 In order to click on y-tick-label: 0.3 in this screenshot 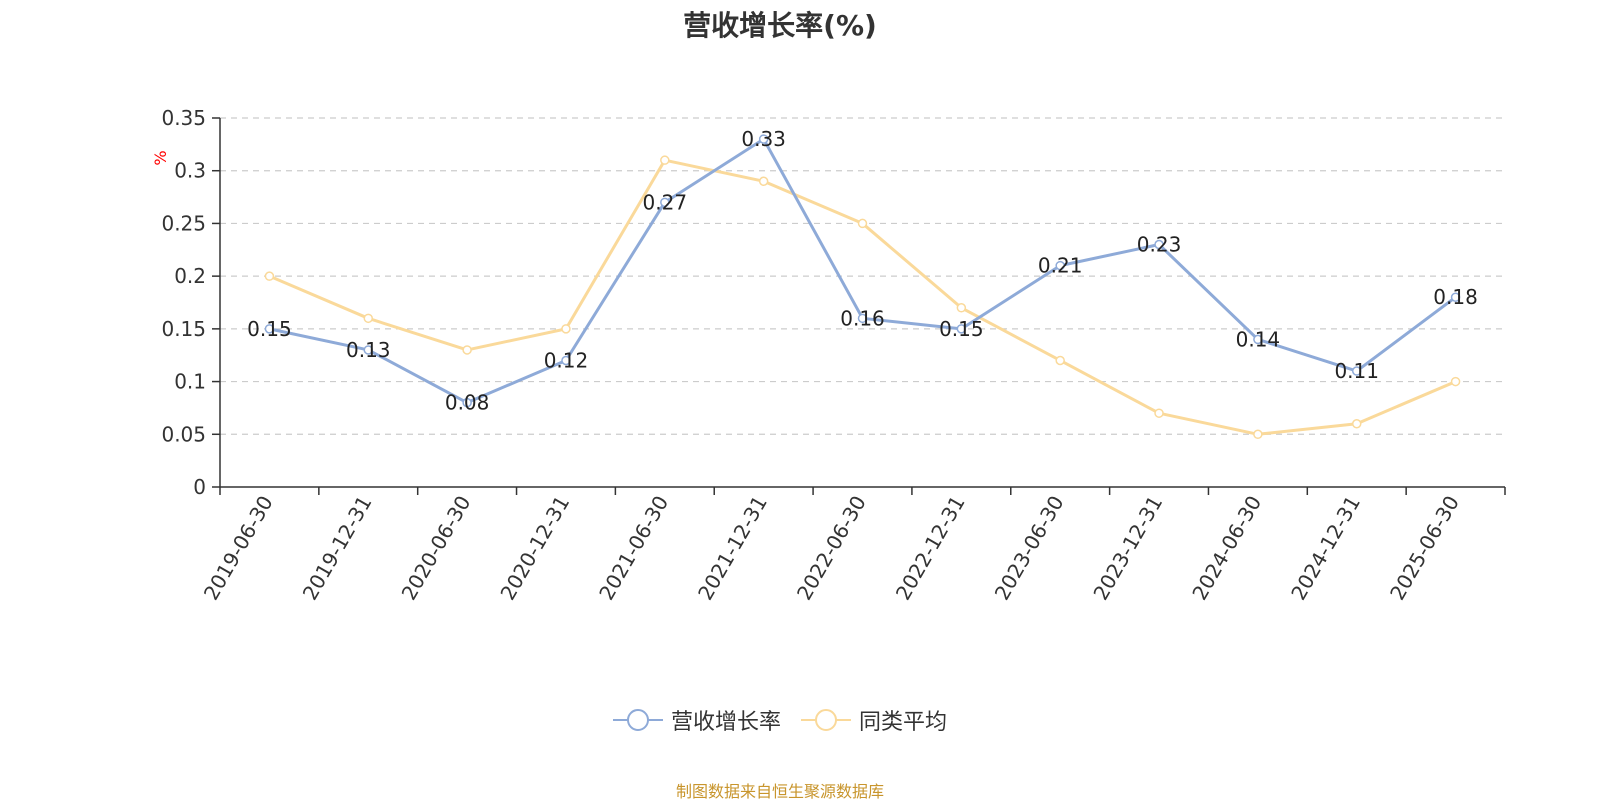, I will do `click(190, 171)`.